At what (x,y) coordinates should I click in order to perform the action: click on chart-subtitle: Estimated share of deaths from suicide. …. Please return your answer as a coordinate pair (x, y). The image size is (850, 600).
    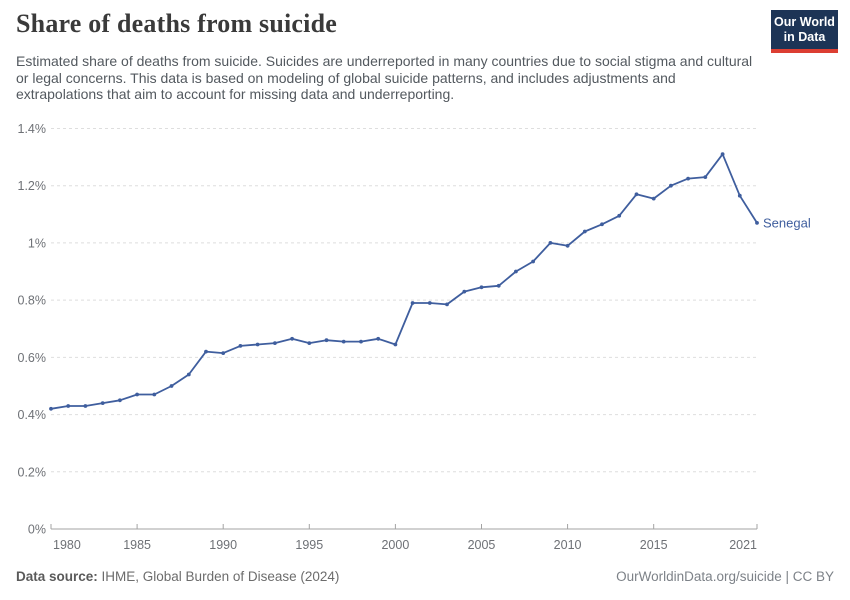
    Looking at the image, I should click on (384, 77).